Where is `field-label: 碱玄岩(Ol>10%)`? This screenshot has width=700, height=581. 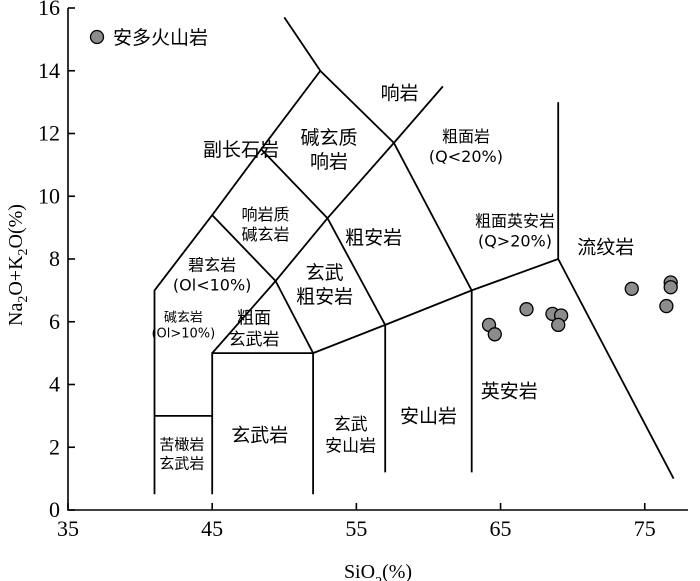
field-label: 碱玄岩(Ol>10%) is located at coordinates (183, 325).